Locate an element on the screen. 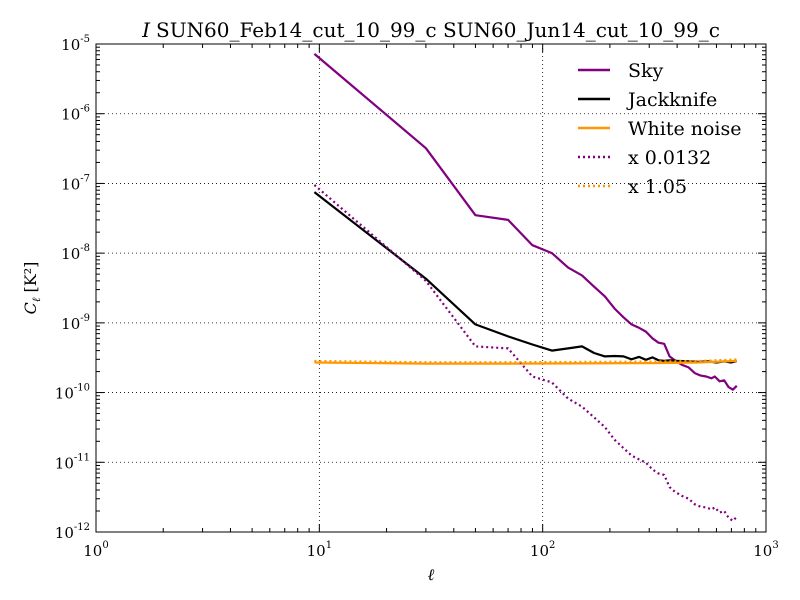 The height and width of the screenshot is (600, 800). y-tick-label: 10⁻⁷ is located at coordinates (75, 183).